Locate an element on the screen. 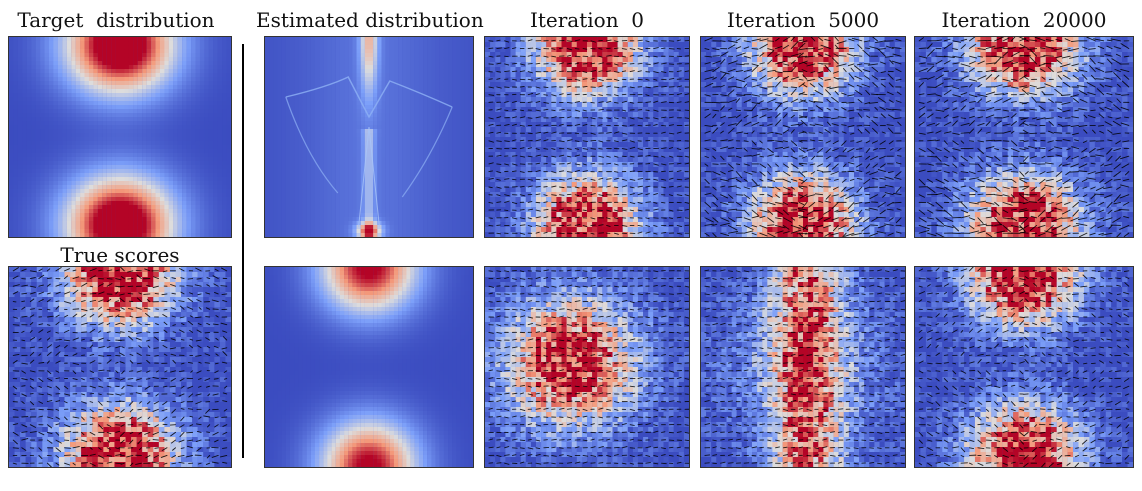 This screenshot has height=491, width=1142. panel-iteration-20000-bottom is located at coordinates (1024, 367).